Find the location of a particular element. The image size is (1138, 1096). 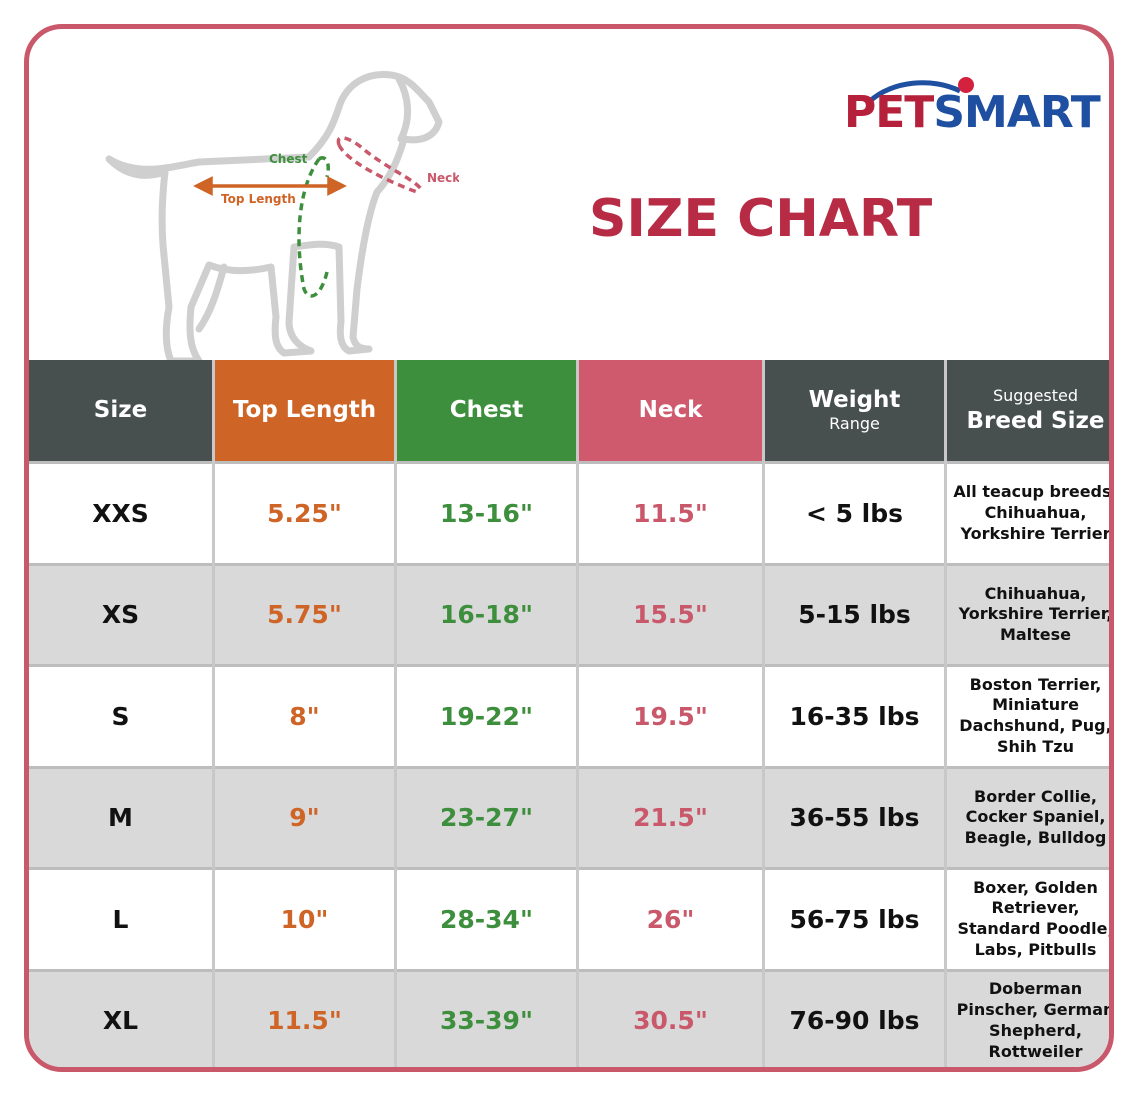

cell-size: M is located at coordinates (120, 816).